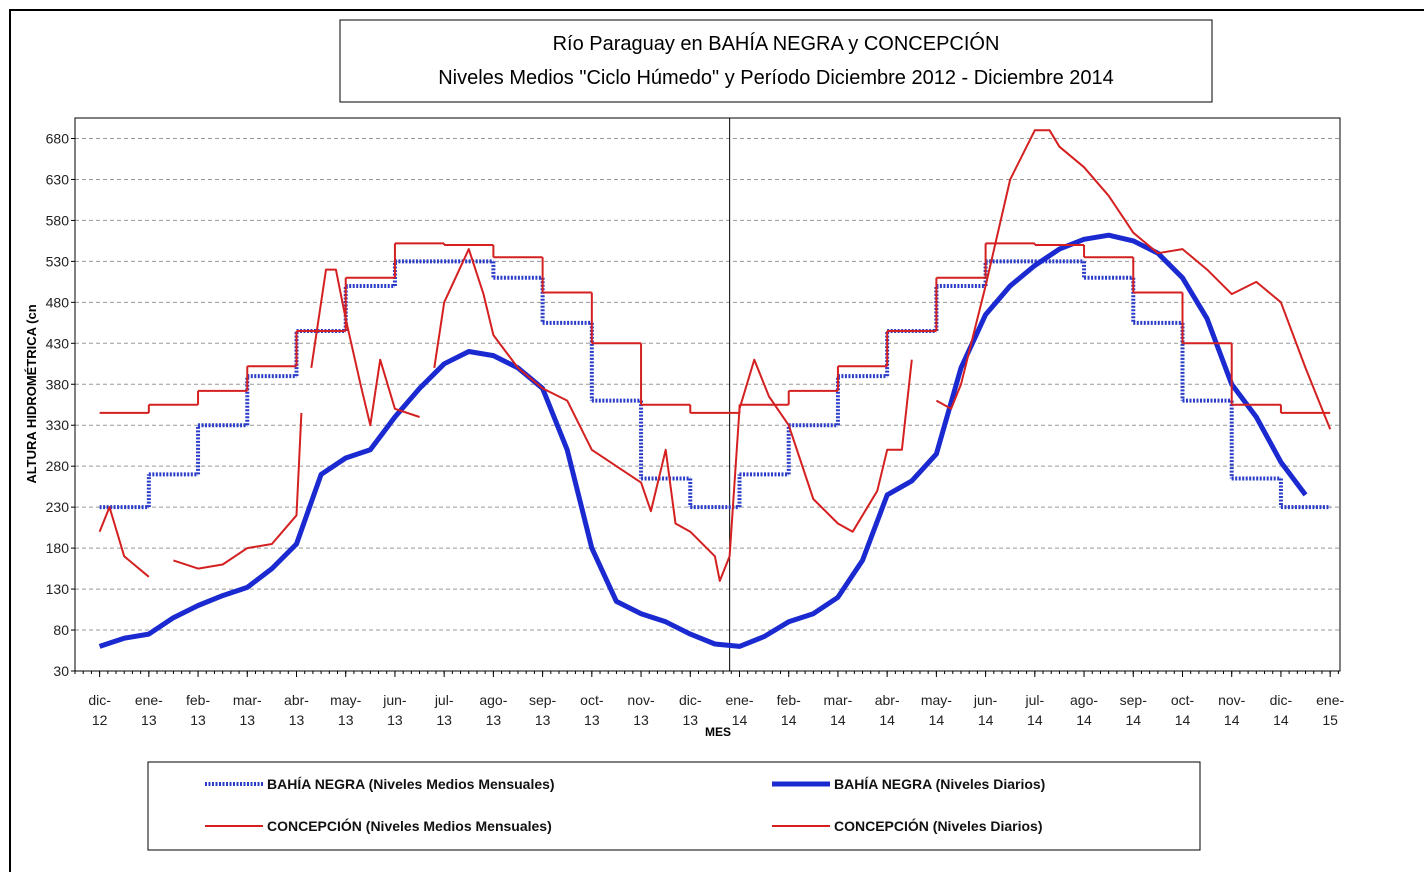  Describe the element at coordinates (939, 784) in the screenshot. I see `legend-label: BAHÍA NEGRA (Niveles Diarios)` at that location.